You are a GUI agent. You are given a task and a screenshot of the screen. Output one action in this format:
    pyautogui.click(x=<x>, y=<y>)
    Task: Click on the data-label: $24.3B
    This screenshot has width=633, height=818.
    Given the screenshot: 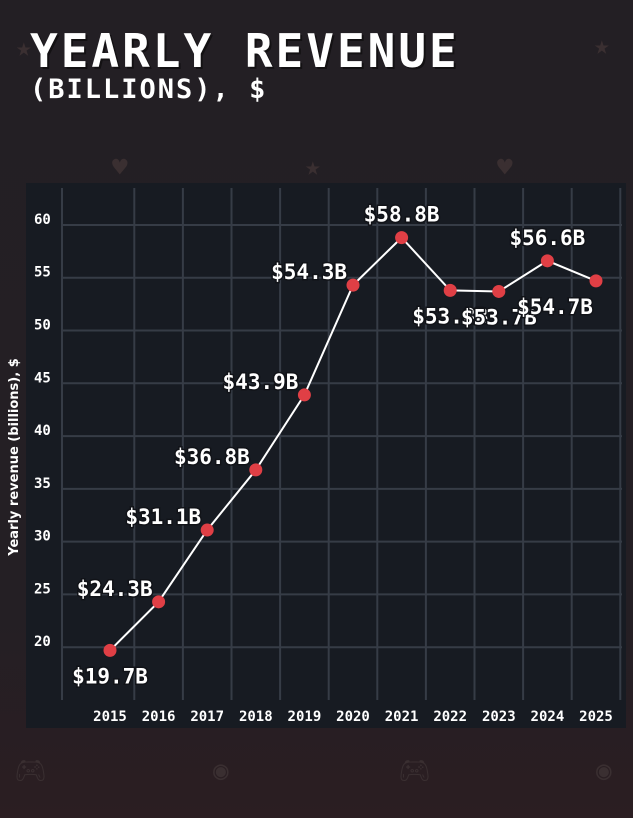 What is the action you would take?
    pyautogui.click(x=115, y=589)
    